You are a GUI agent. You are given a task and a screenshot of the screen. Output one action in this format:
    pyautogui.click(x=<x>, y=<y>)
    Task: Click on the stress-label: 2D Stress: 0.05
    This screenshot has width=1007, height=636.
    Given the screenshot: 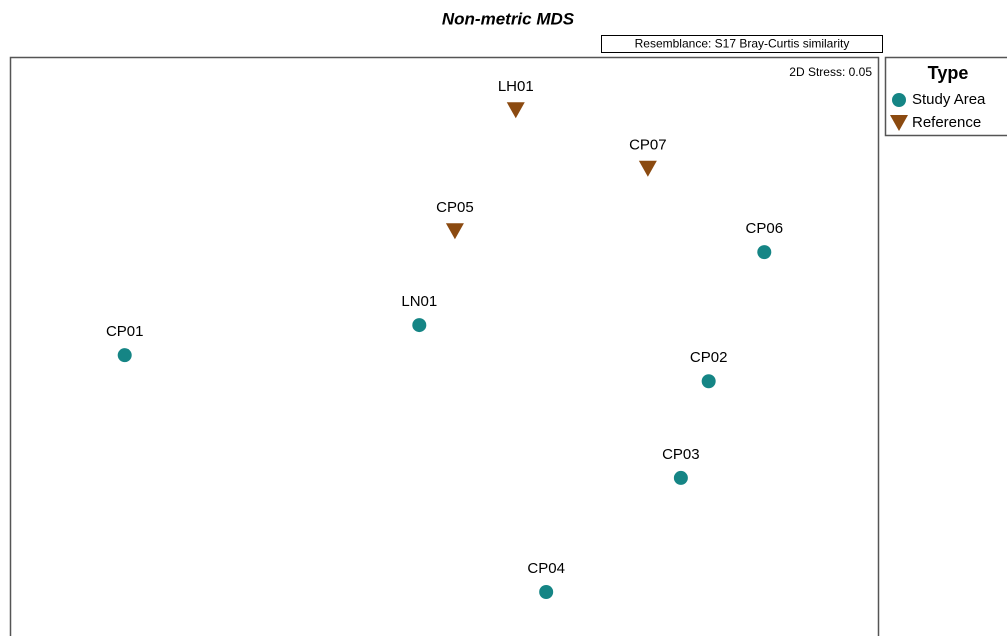 What is the action you would take?
    pyautogui.click(x=830, y=72)
    